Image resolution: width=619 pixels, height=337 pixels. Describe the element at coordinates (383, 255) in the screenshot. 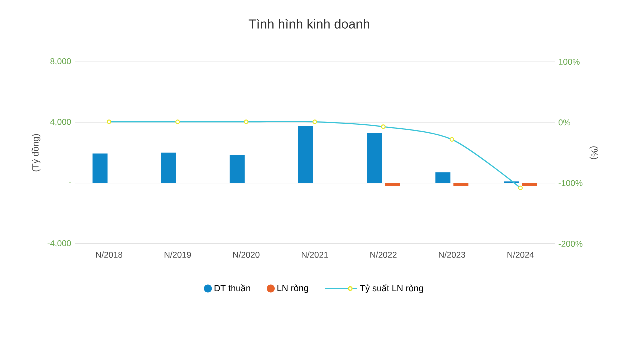

I see `x-tick-label: N/2022` at that location.